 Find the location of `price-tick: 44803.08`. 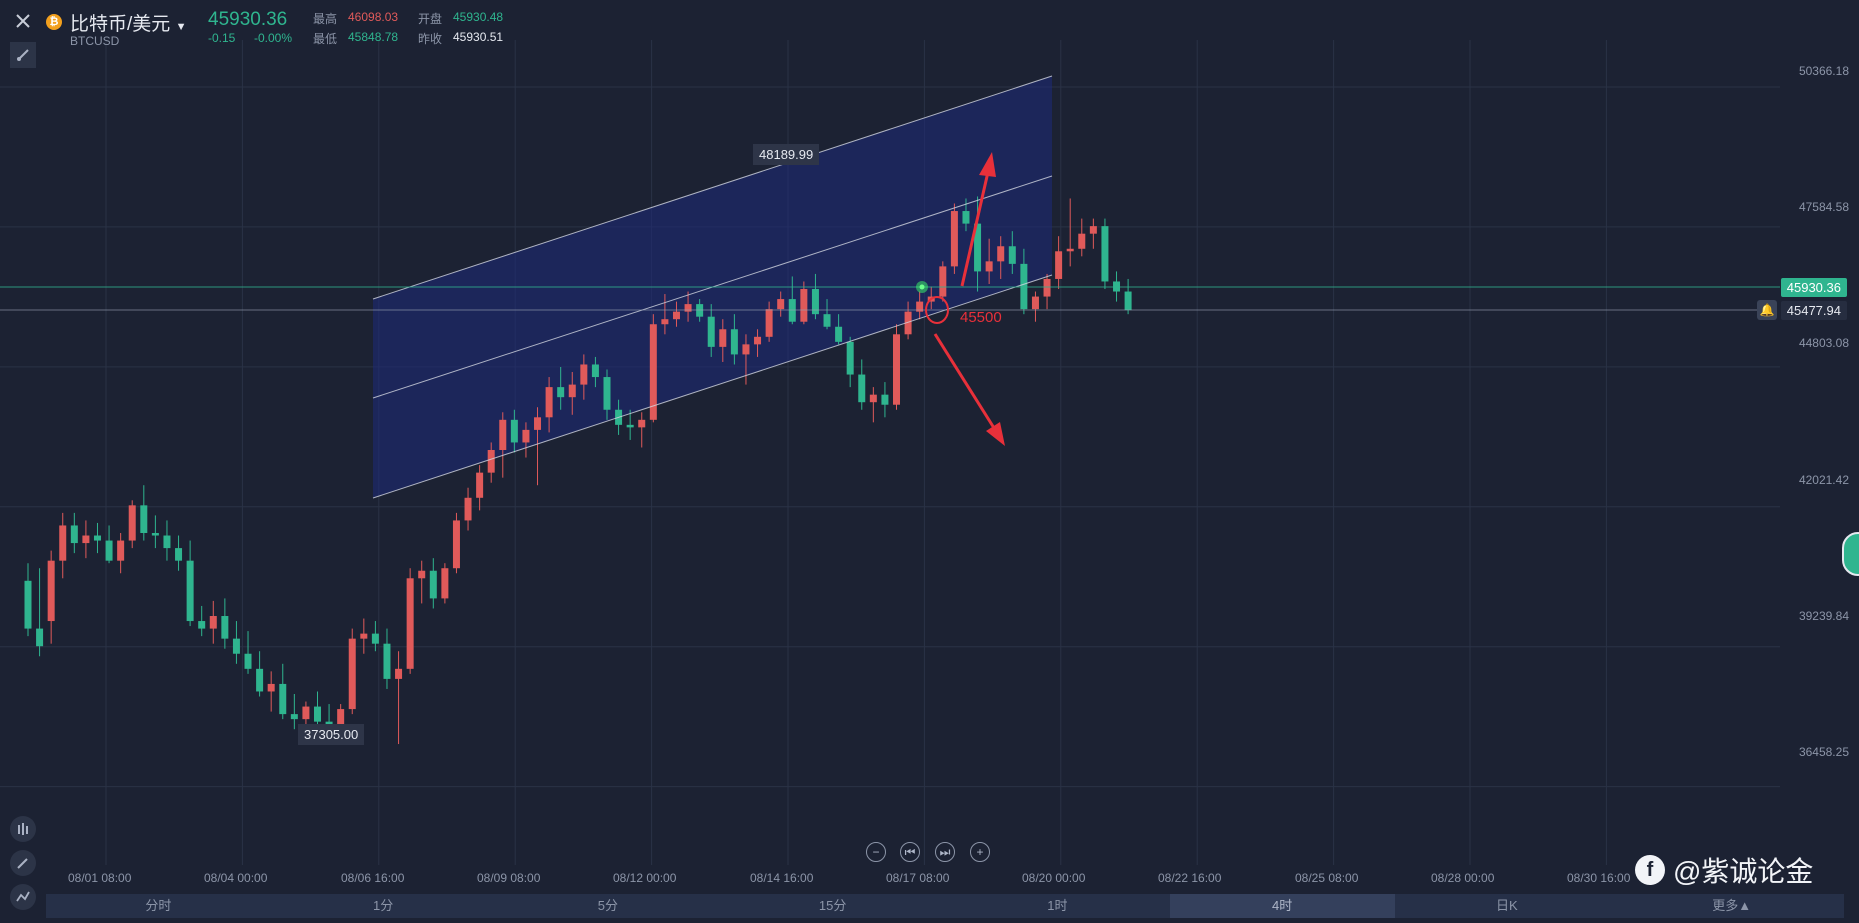

price-tick: 44803.08 is located at coordinates (1823, 343).